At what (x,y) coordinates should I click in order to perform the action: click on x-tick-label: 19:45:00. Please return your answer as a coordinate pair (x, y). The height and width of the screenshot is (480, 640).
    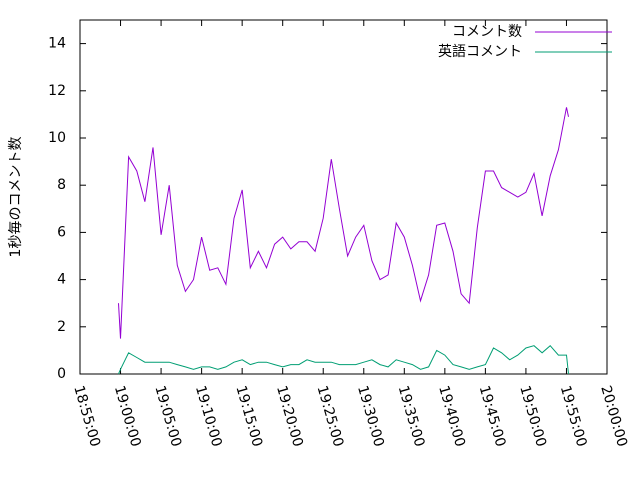
    Looking at the image, I should click on (492, 416).